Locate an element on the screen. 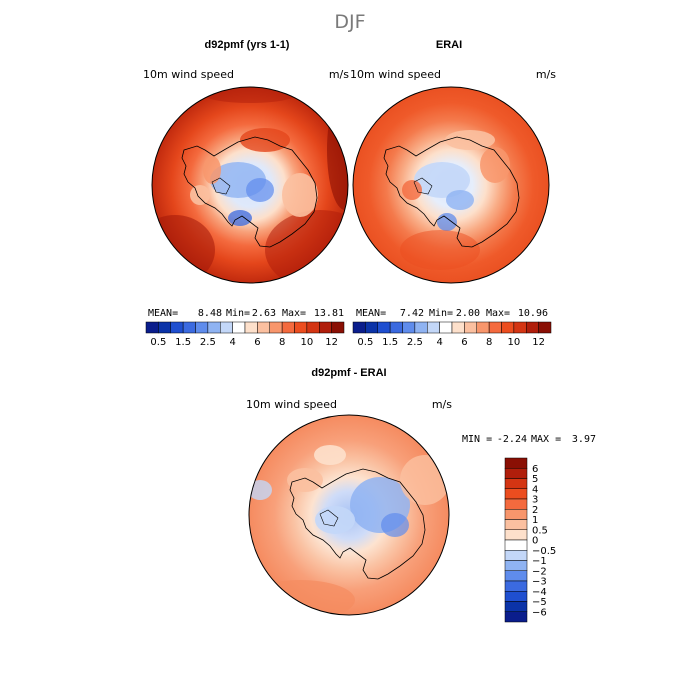 This screenshot has height=700, width=700. panel-model-units: m/s is located at coordinates (339, 74).